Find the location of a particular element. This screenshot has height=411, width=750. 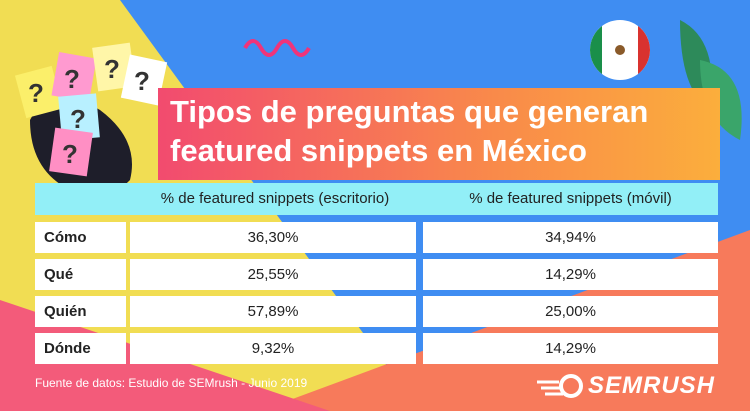

table-cell: 9,32% is located at coordinates (273, 348).